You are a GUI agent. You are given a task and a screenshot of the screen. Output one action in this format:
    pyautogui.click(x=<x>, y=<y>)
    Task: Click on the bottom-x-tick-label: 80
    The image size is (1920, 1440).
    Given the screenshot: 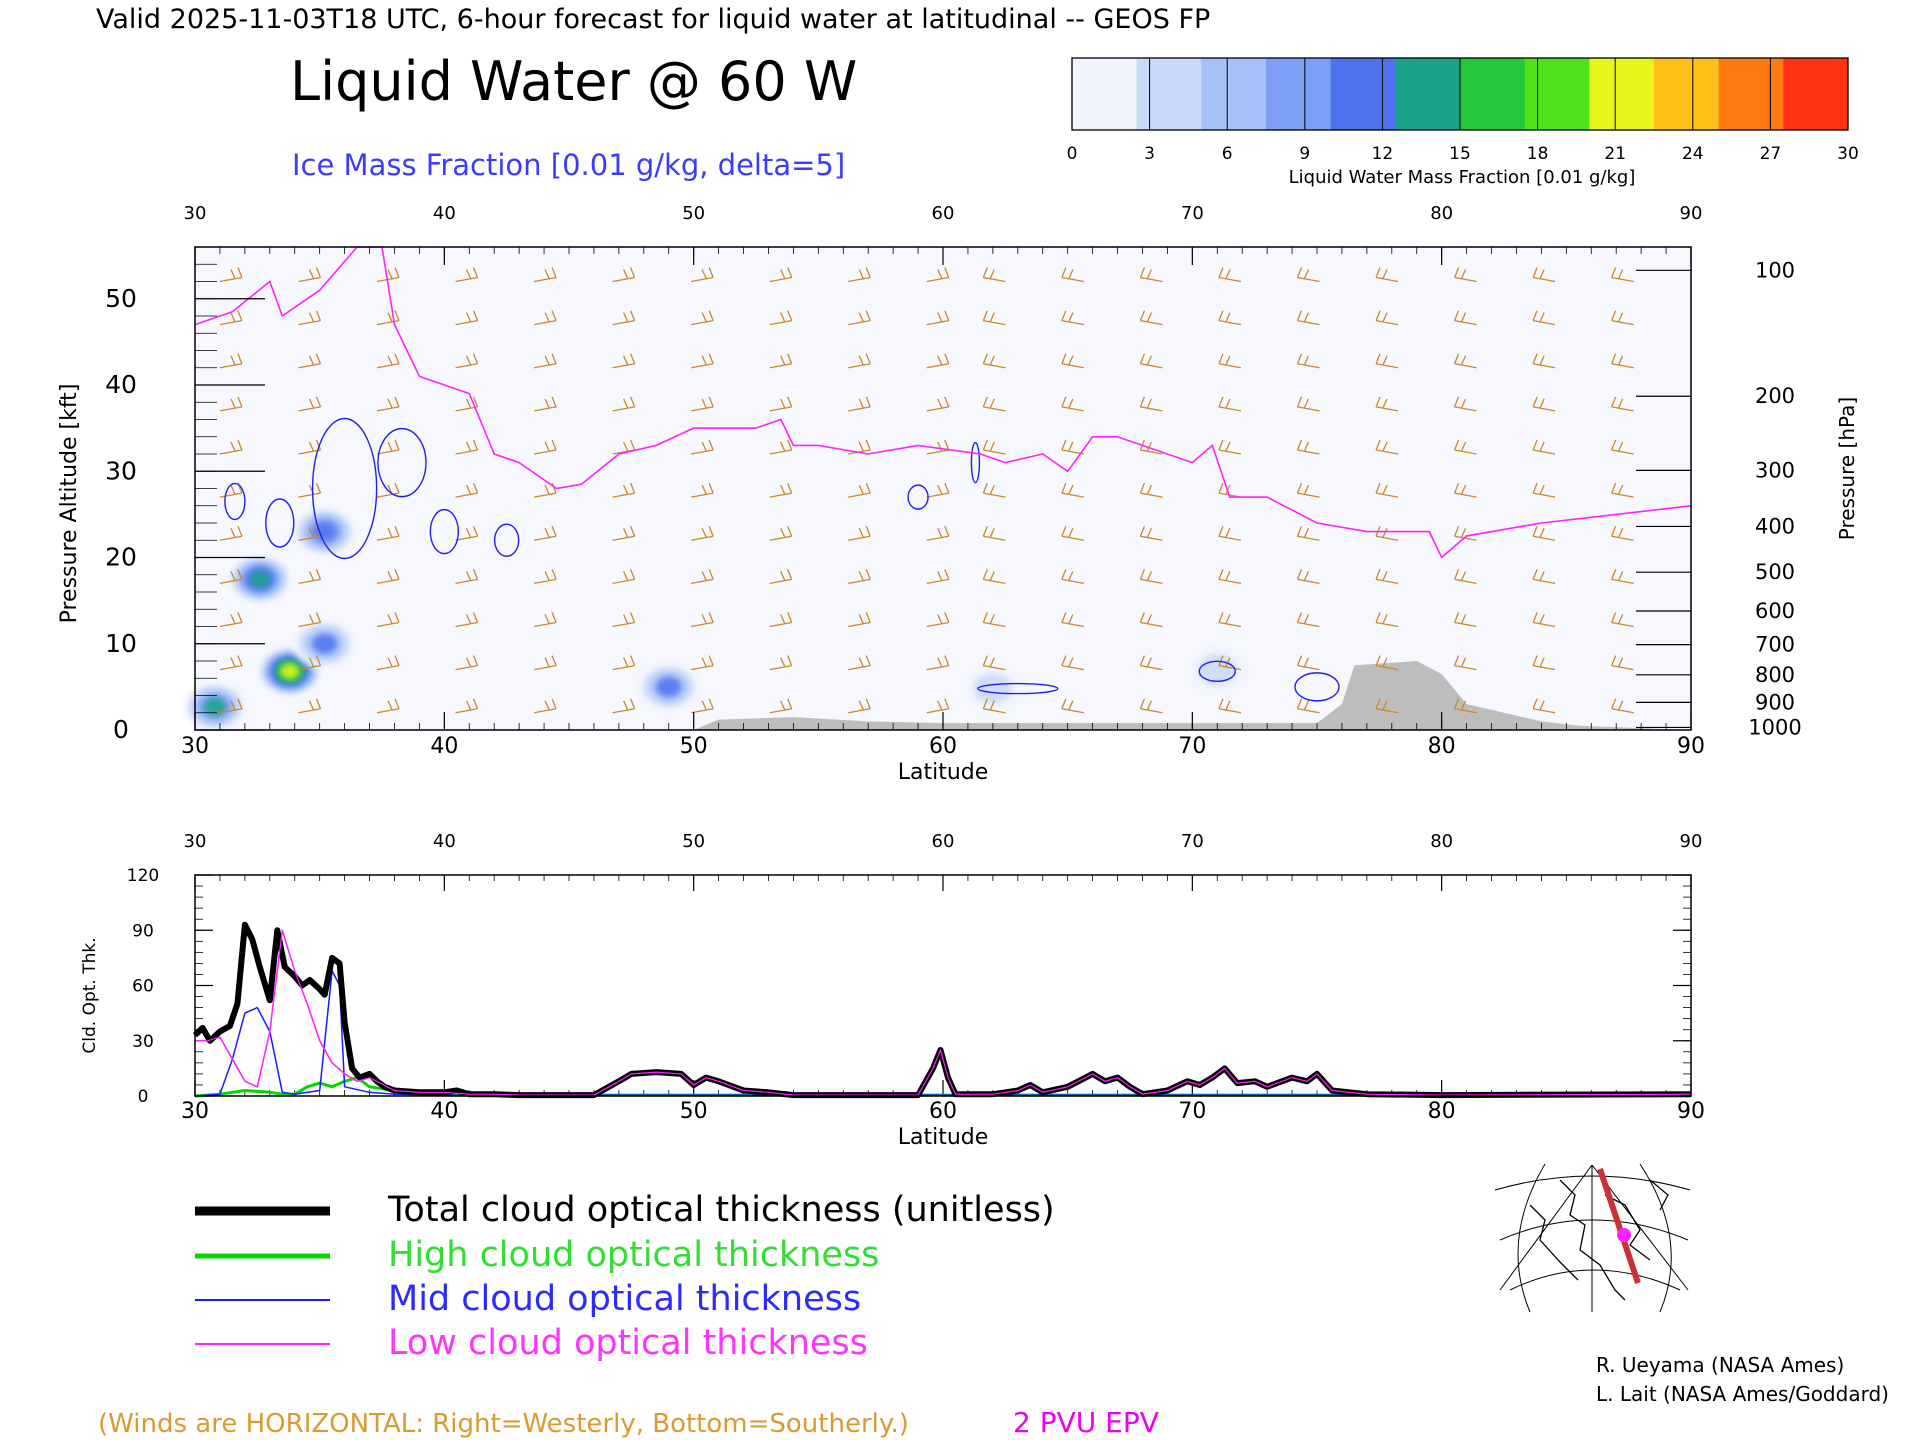 What is the action you would take?
    pyautogui.click(x=1442, y=1111)
    